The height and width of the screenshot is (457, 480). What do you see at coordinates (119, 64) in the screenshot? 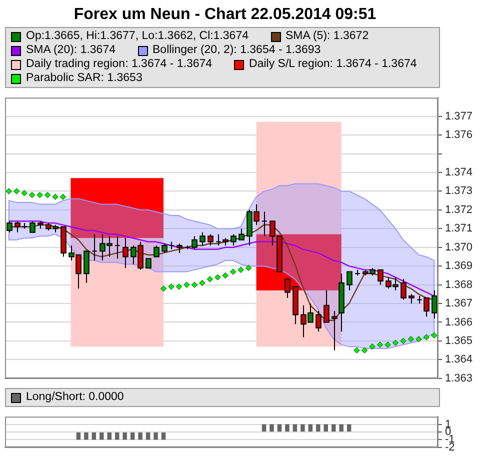
I see `legend-label: Daily trading region: 1.3674 - 1.3674` at bounding box center [119, 64].